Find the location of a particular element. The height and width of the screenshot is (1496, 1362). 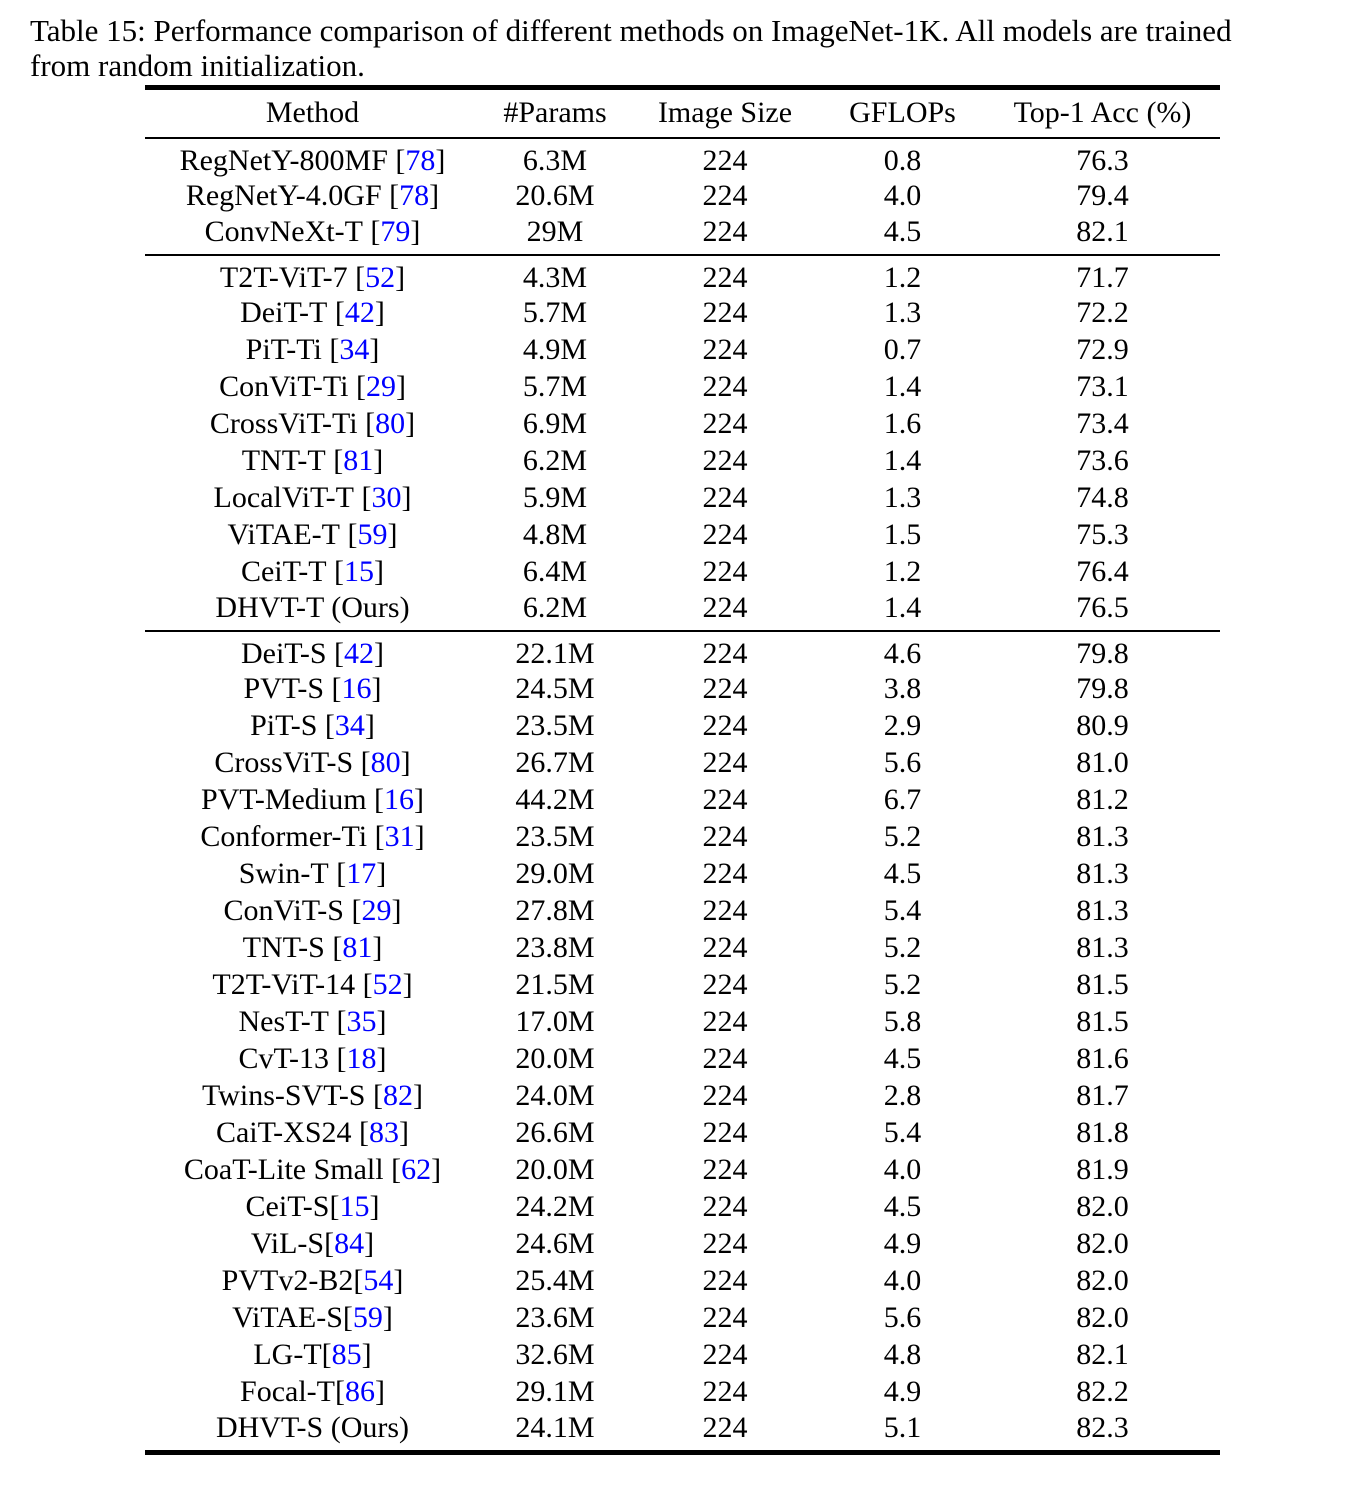

table-row: DeiT-T [42] 5.7M 224 1.3 72.2 is located at coordinates (682, 313).